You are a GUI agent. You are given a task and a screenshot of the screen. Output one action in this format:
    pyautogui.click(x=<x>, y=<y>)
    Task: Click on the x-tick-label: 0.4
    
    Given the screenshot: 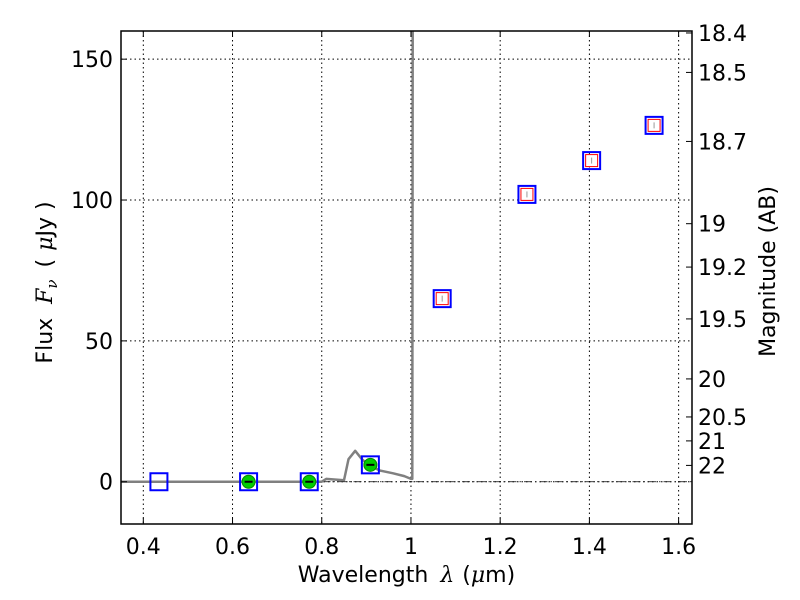 What is the action you would take?
    pyautogui.click(x=143, y=547)
    